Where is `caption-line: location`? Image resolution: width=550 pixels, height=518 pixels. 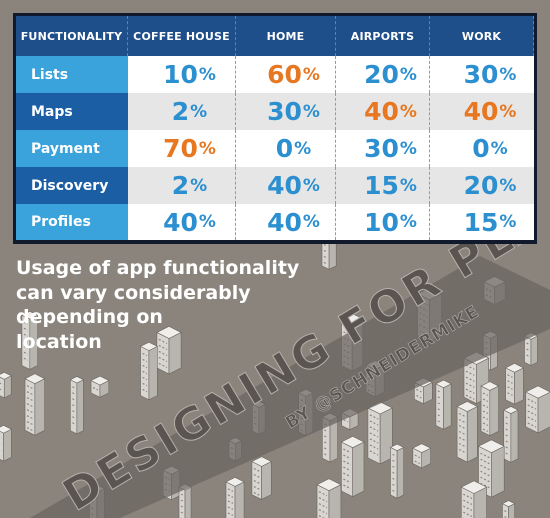
caption-line: location is located at coordinates (59, 341).